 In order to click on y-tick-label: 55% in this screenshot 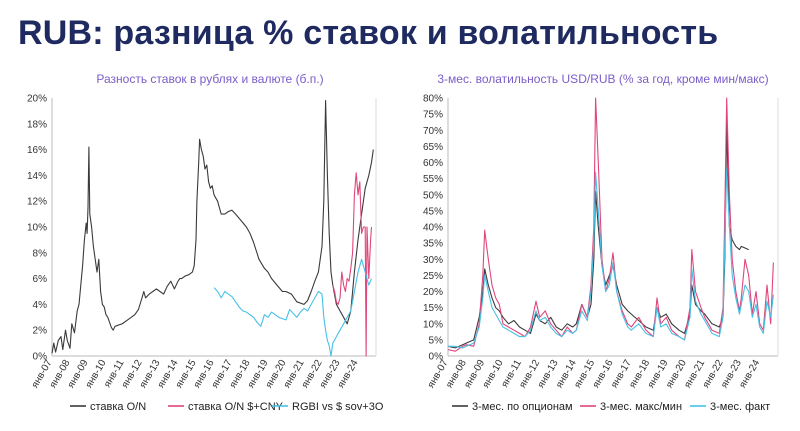, I will do `click(433, 179)`.